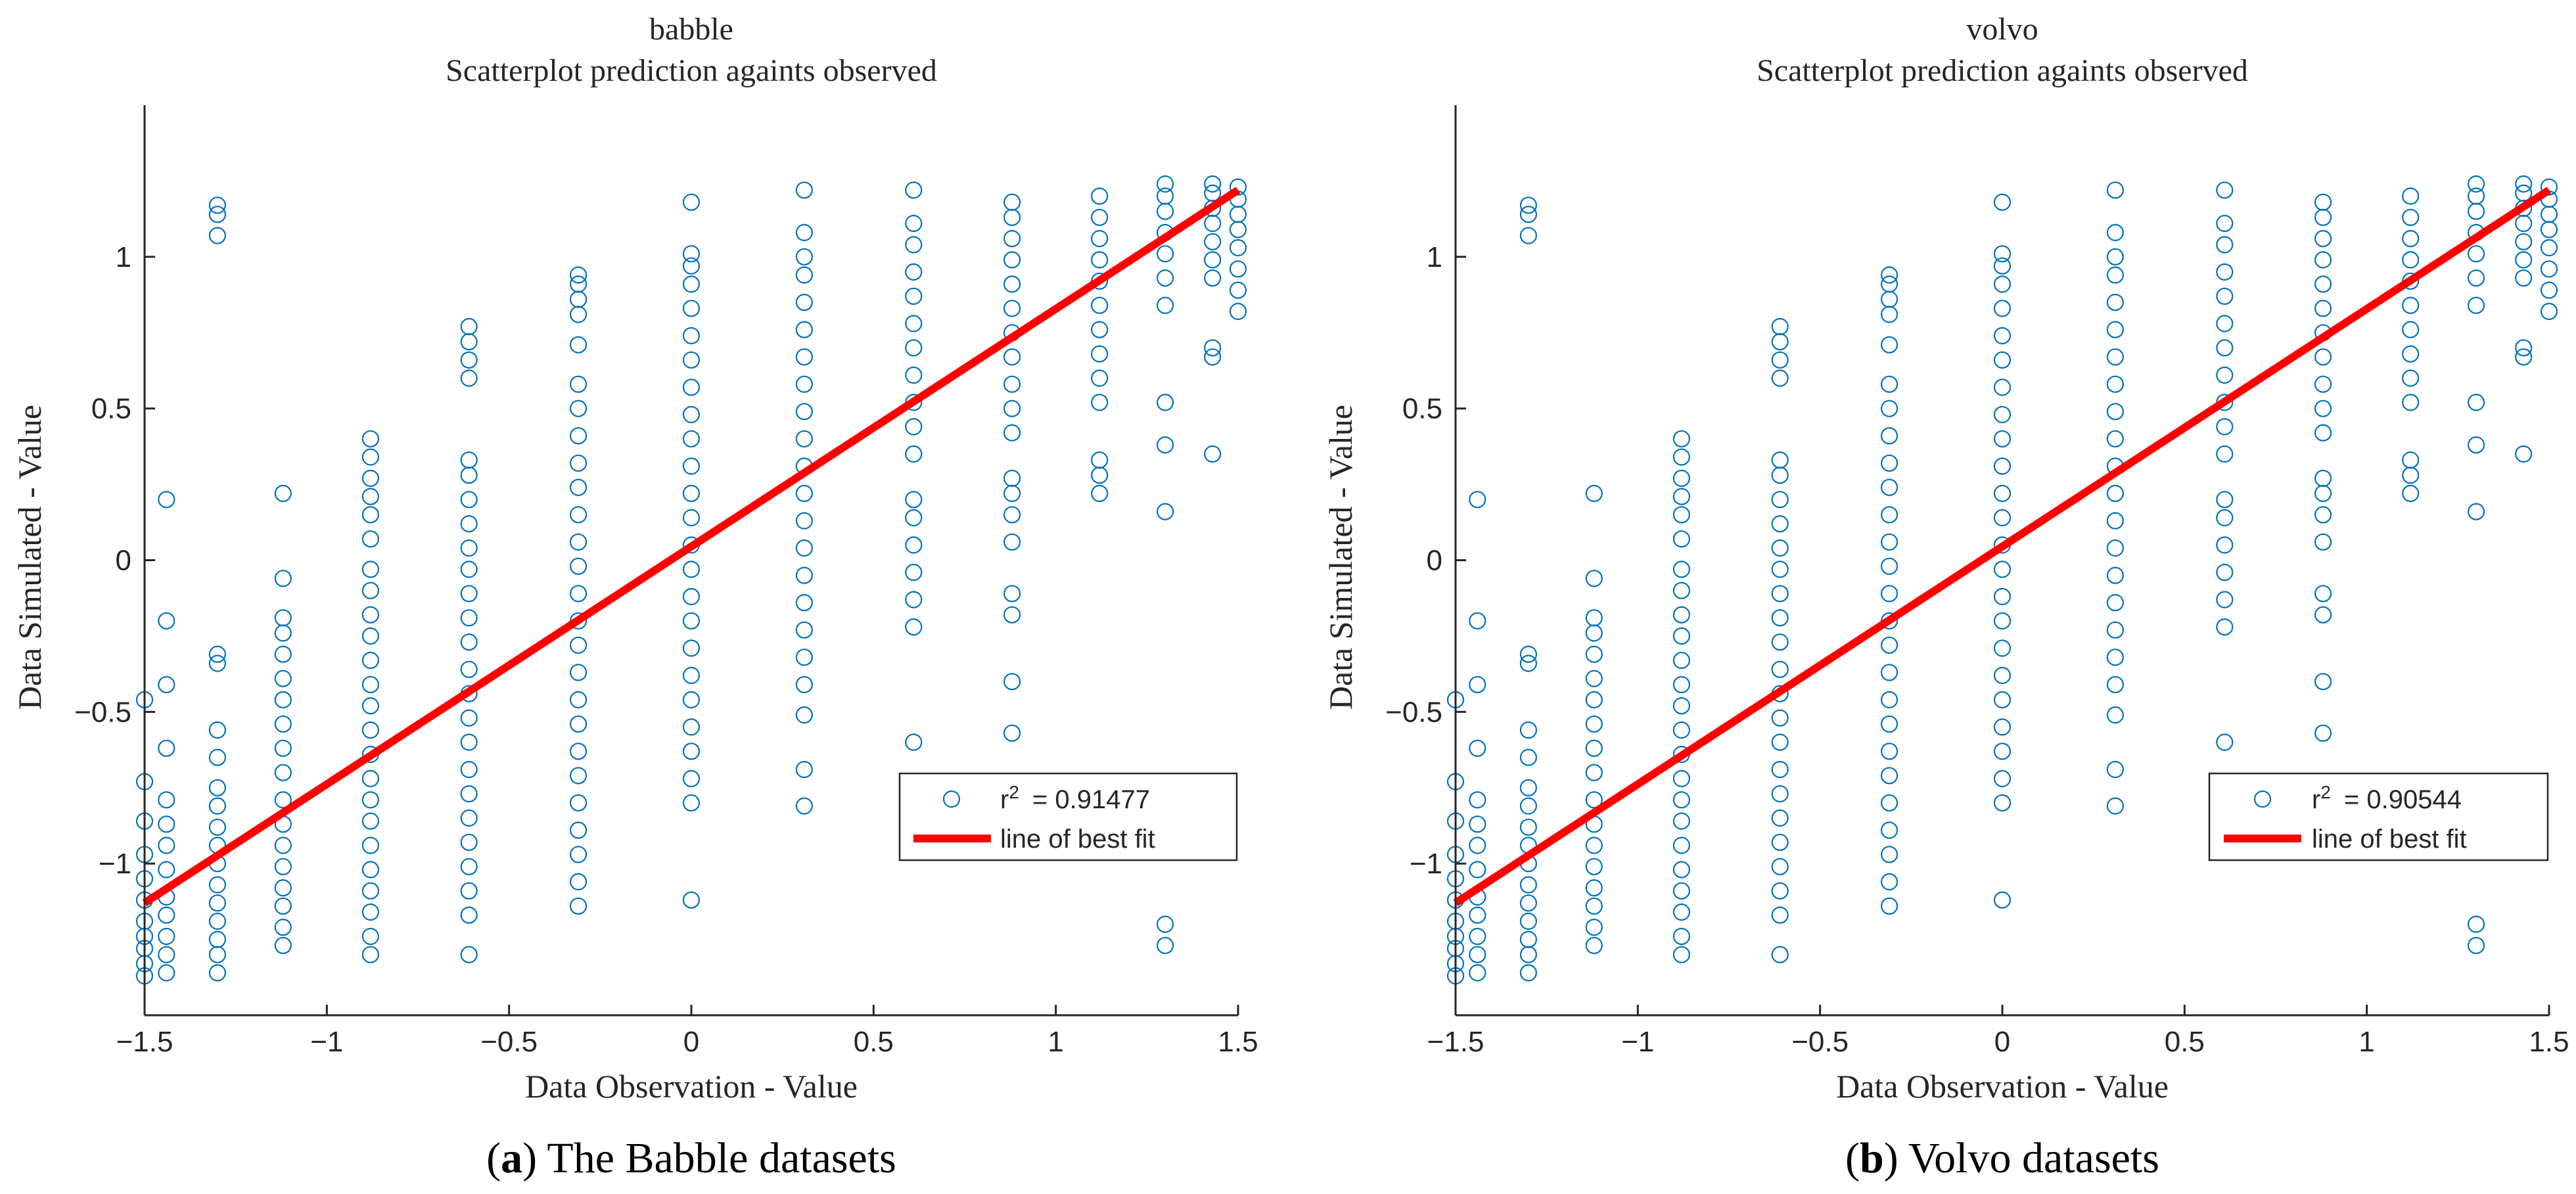 This screenshot has height=1194, width=2576. What do you see at coordinates (115, 864) in the screenshot?
I see `y-tick-label: −1` at bounding box center [115, 864].